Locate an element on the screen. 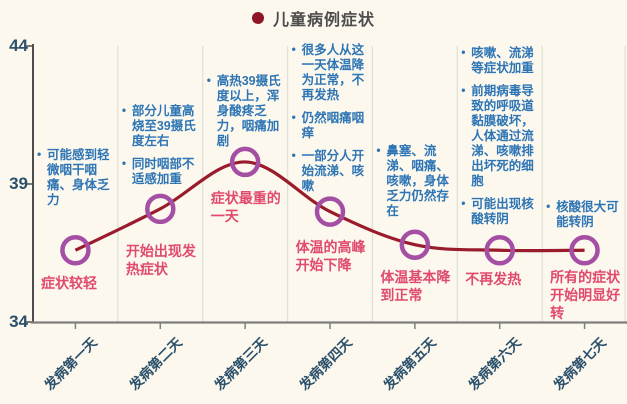  day-summary: 症状最重的一天 is located at coordinates (245, 207).